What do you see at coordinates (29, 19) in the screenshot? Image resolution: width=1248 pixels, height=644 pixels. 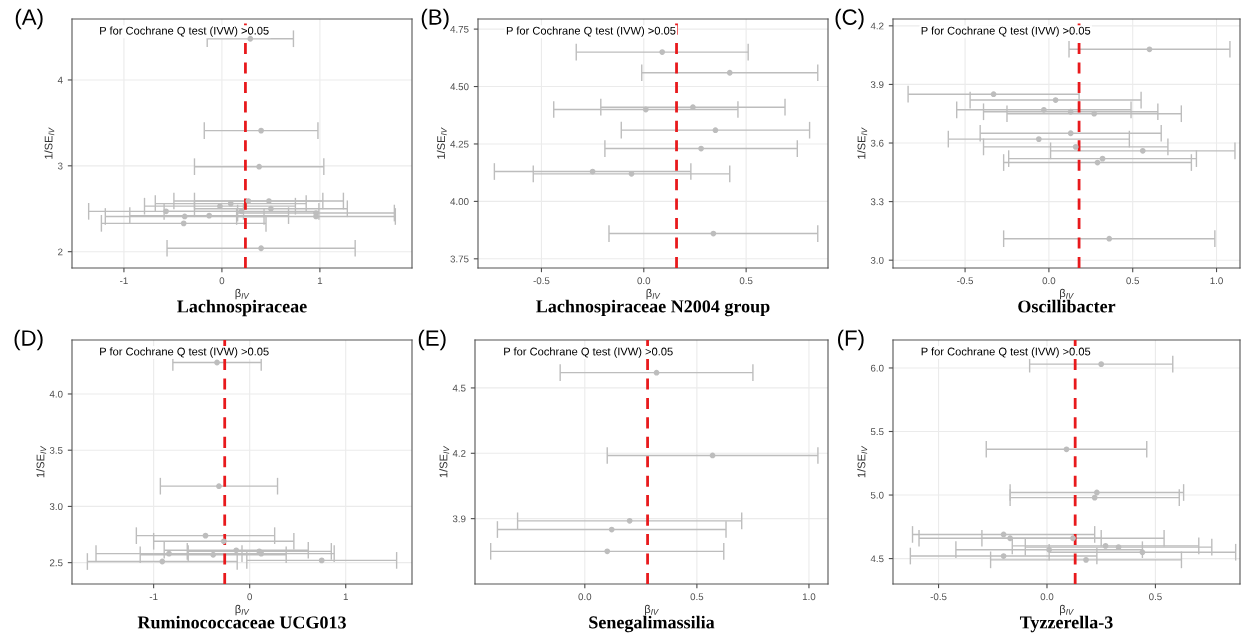 I see `text: (A)` at bounding box center [29, 19].